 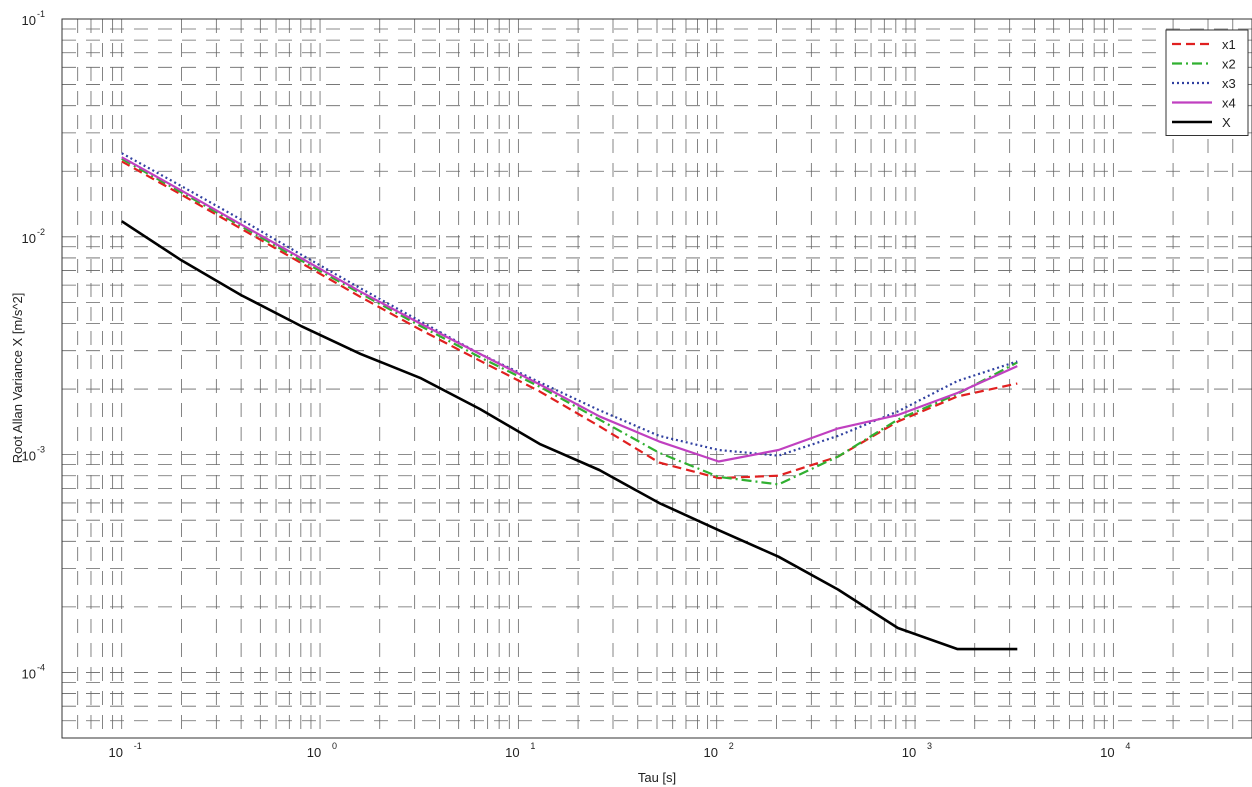 What do you see at coordinates (1207, 82) in the screenshot?
I see `legend: x1 x2 x3 x4 X` at bounding box center [1207, 82].